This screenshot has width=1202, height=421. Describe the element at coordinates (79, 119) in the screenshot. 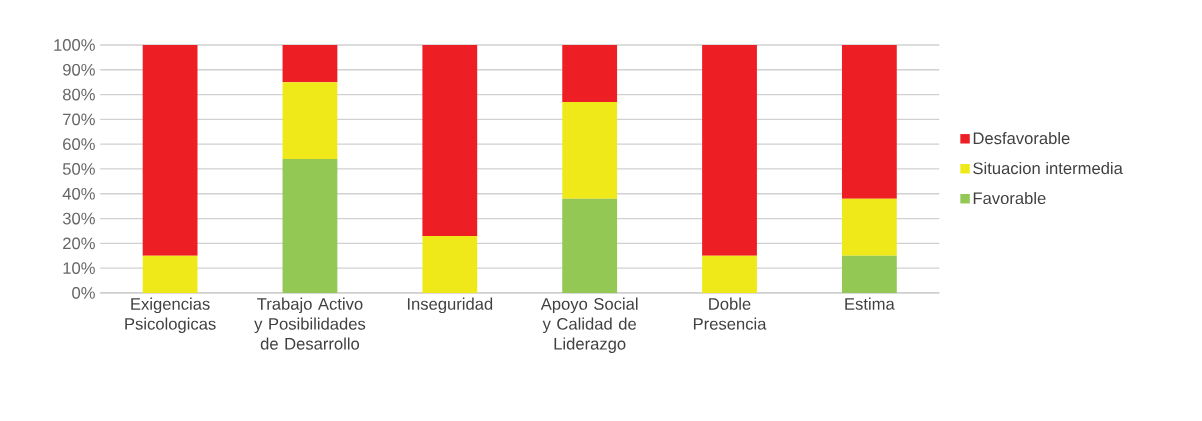

I see `y-tick-label: 70%` at that location.